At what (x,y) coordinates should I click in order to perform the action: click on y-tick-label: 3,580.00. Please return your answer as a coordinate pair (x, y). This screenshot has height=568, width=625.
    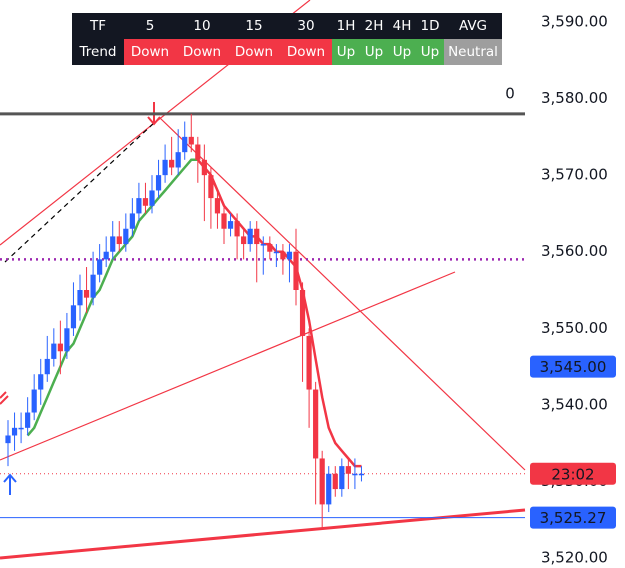
    Looking at the image, I should click on (574, 98).